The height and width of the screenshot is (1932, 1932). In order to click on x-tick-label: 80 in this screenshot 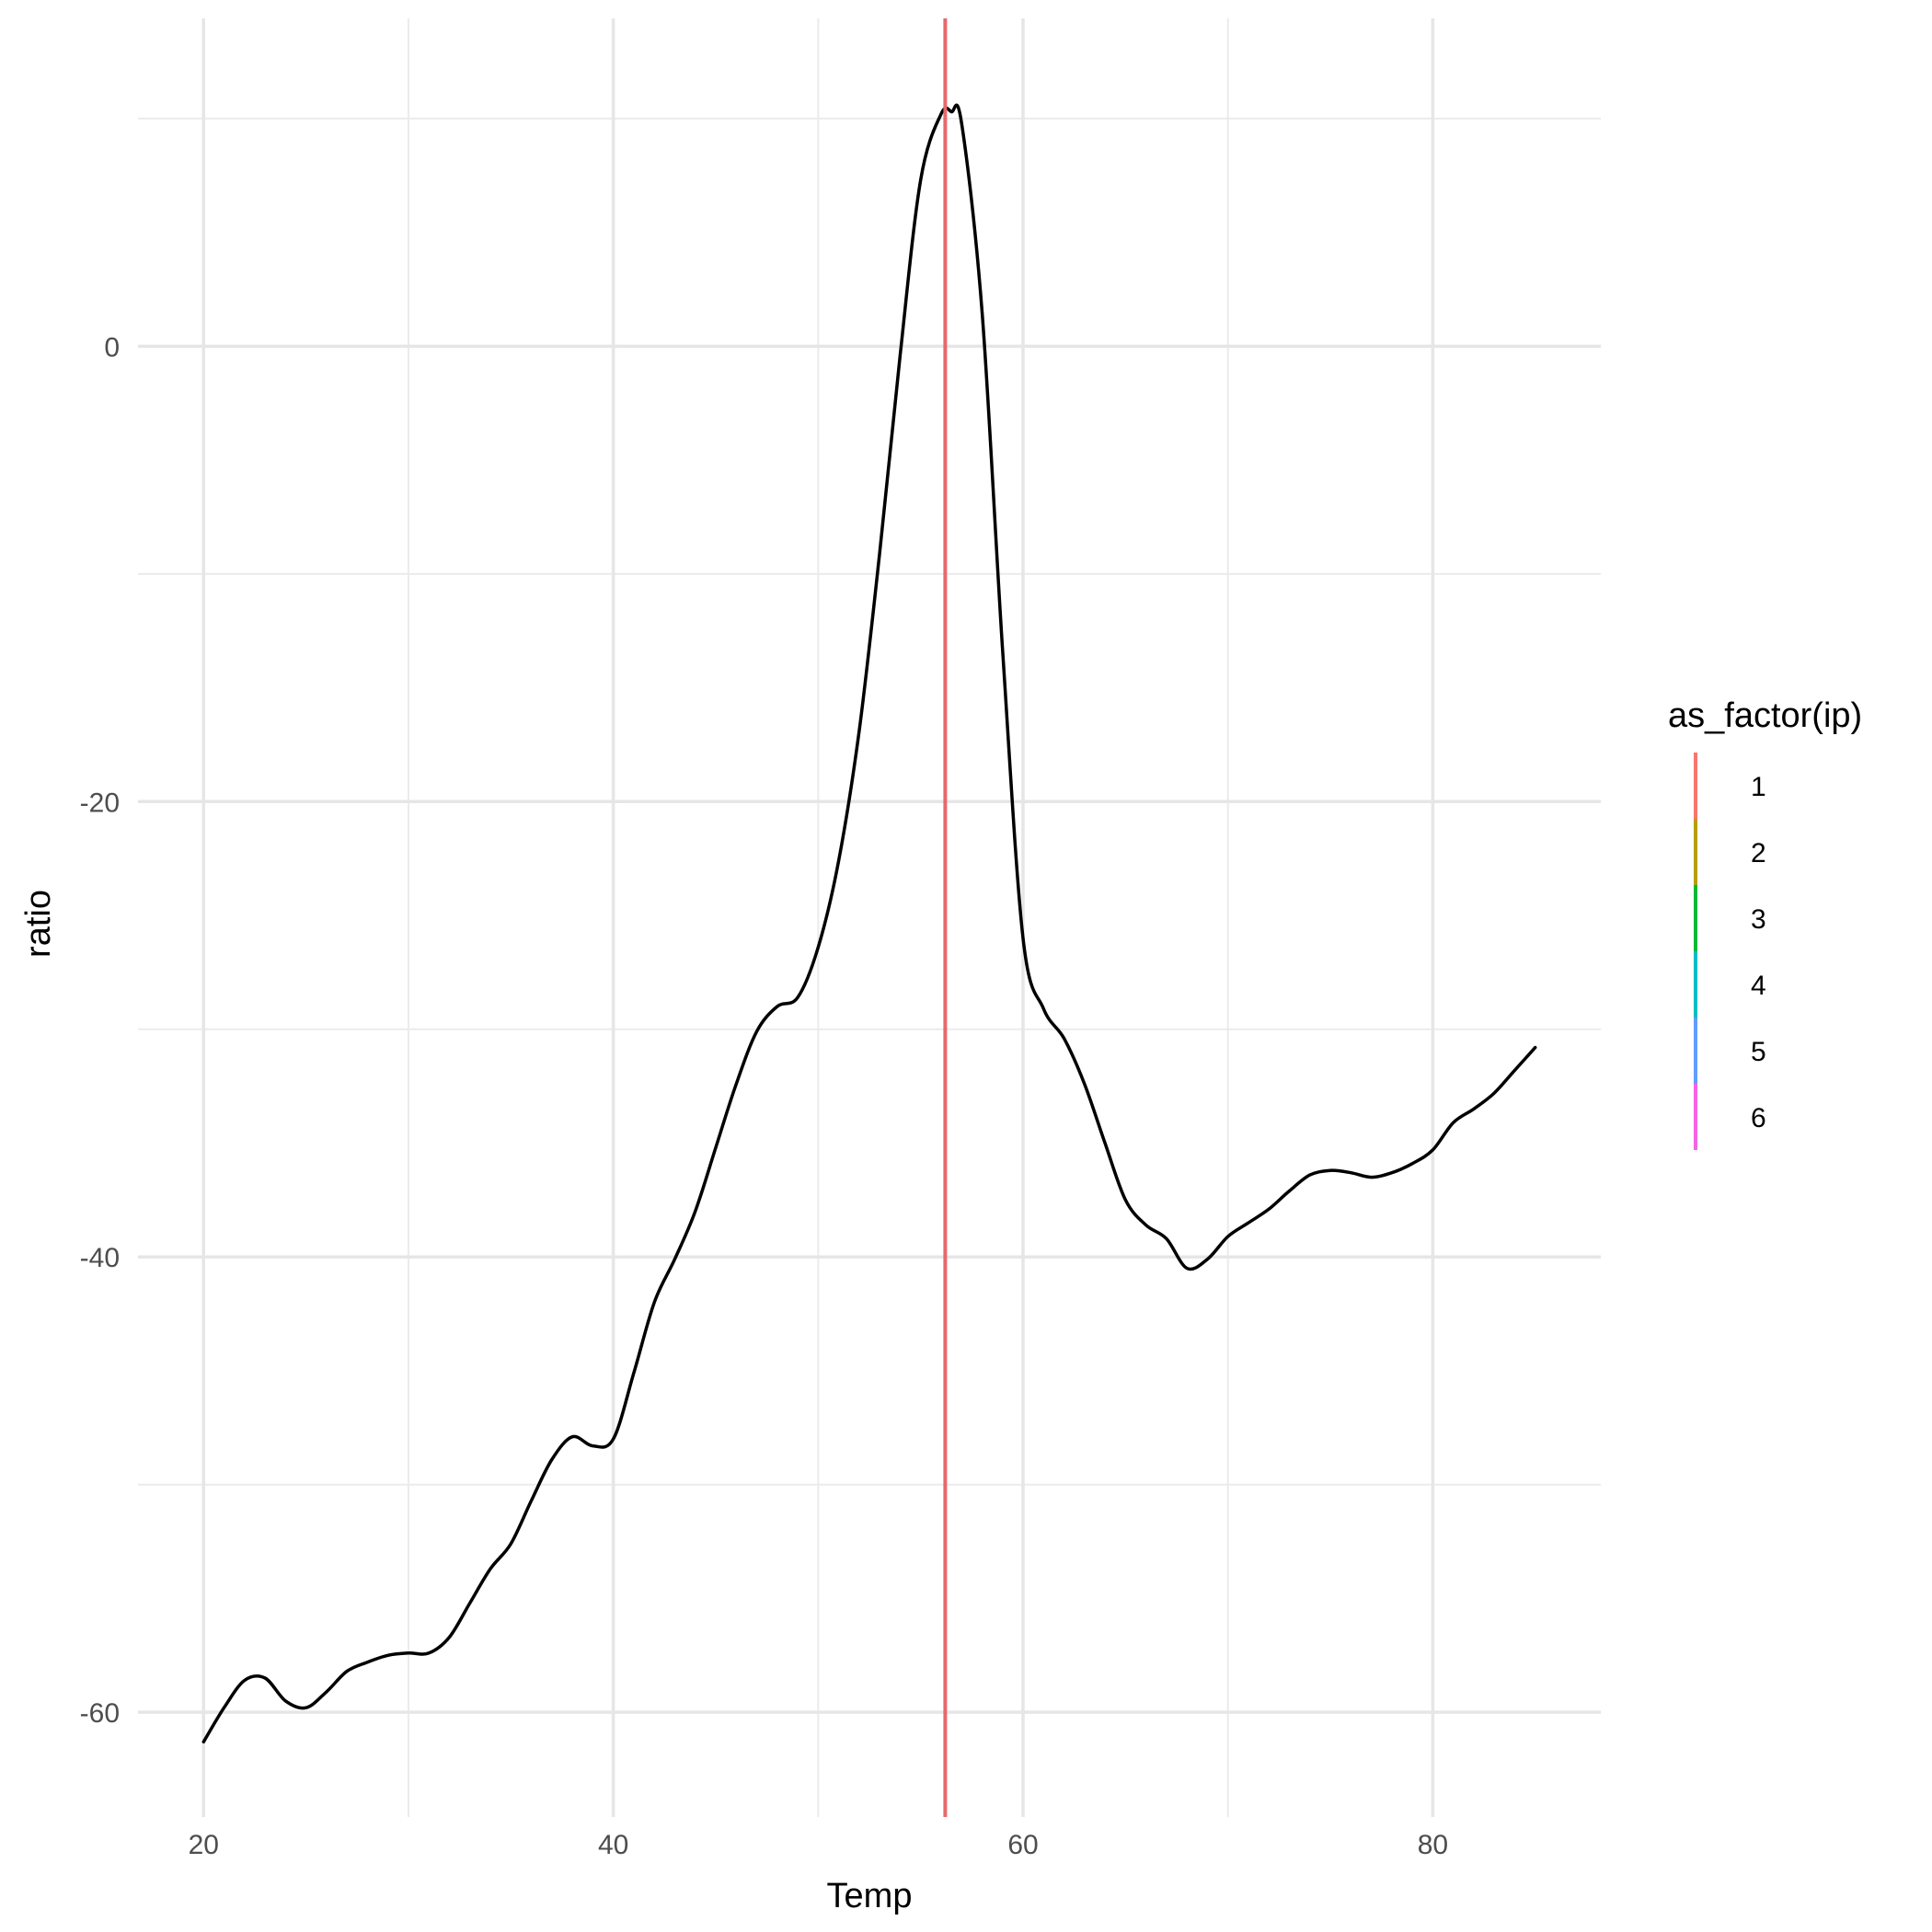, I will do `click(1433, 1845)`.